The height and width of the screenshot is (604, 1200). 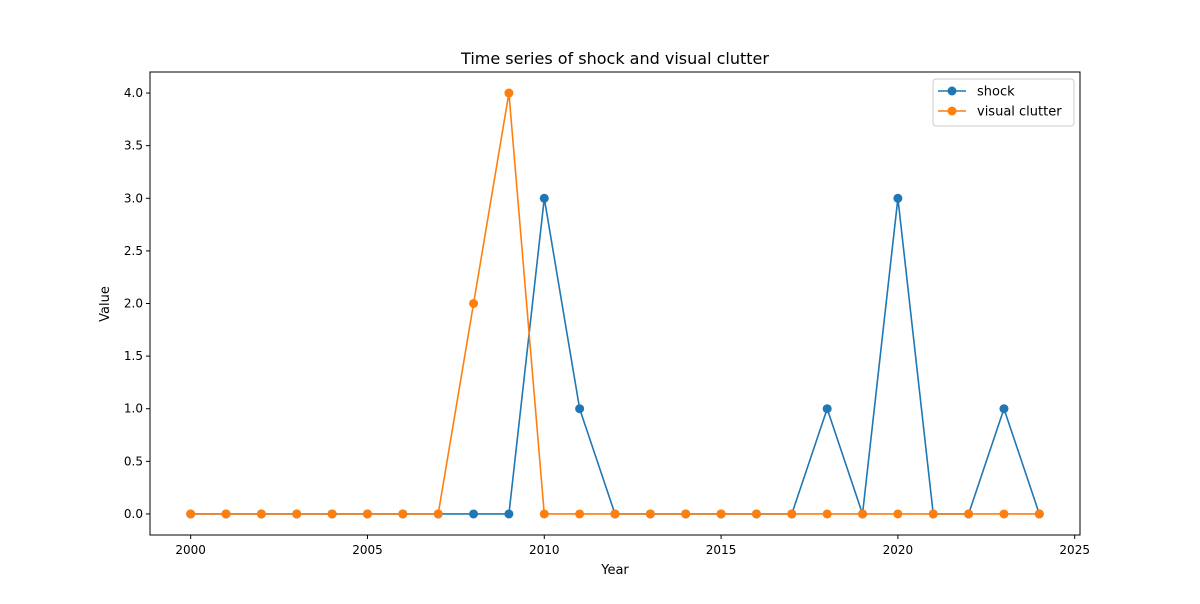 What do you see at coordinates (544, 550) in the screenshot?
I see `x-tick-label: 2010` at bounding box center [544, 550].